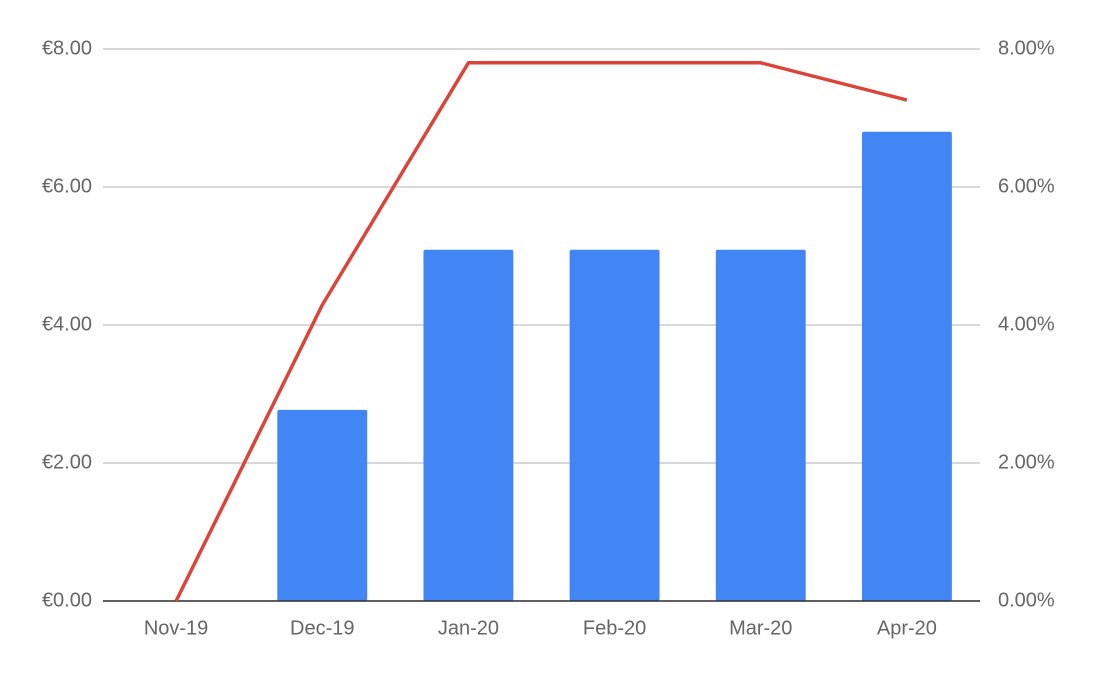 The width and height of the screenshot is (1096, 676). Describe the element at coordinates (760, 628) in the screenshot. I see `x-tick-label: Mar-20` at that location.